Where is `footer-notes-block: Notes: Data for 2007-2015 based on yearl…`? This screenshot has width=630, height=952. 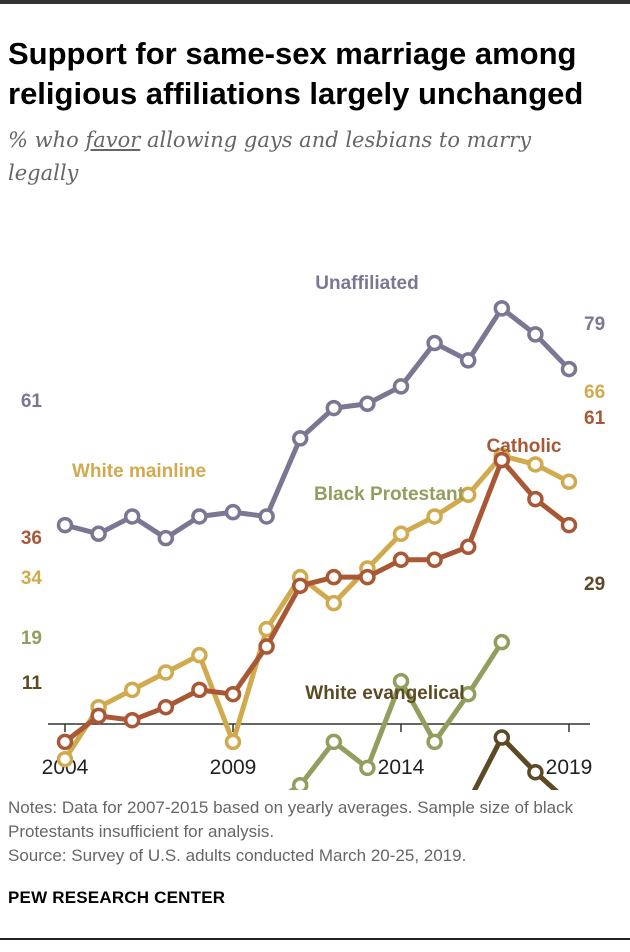
footer-notes-block: Notes: Data for 2007-2015 based on yearl… is located at coordinates (314, 832).